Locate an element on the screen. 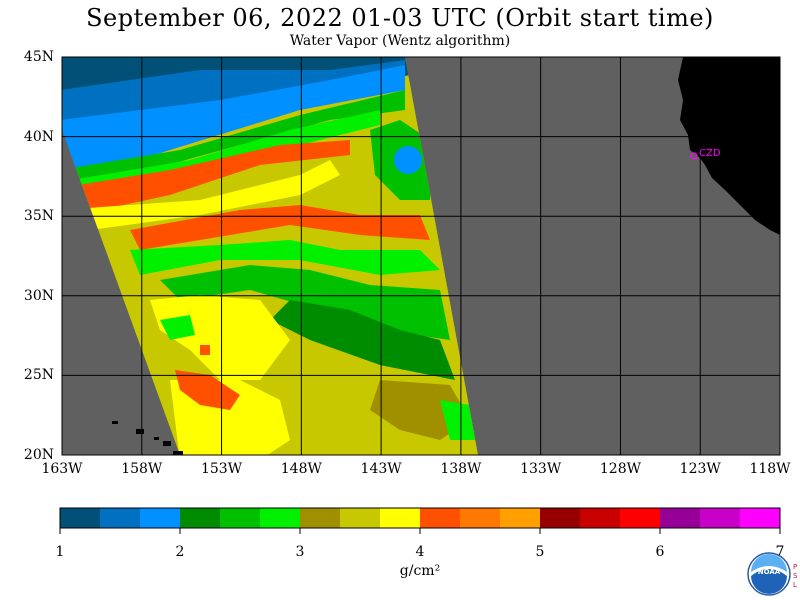 The image size is (800, 600). longitude-label: 143W is located at coordinates (381, 469).